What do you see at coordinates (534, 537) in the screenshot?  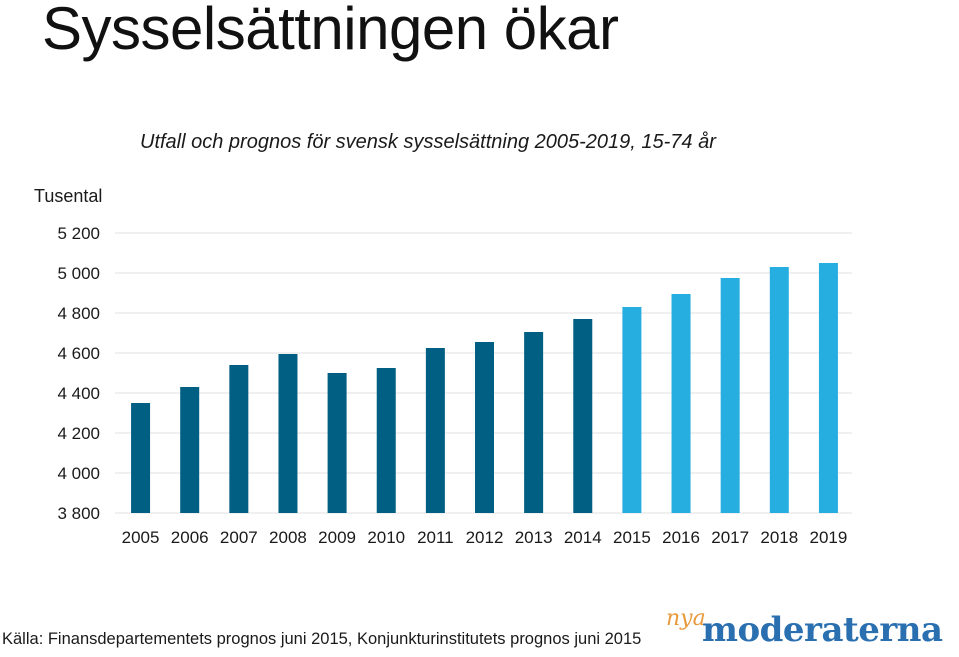 I see `x-tick-label: 2013` at bounding box center [534, 537].